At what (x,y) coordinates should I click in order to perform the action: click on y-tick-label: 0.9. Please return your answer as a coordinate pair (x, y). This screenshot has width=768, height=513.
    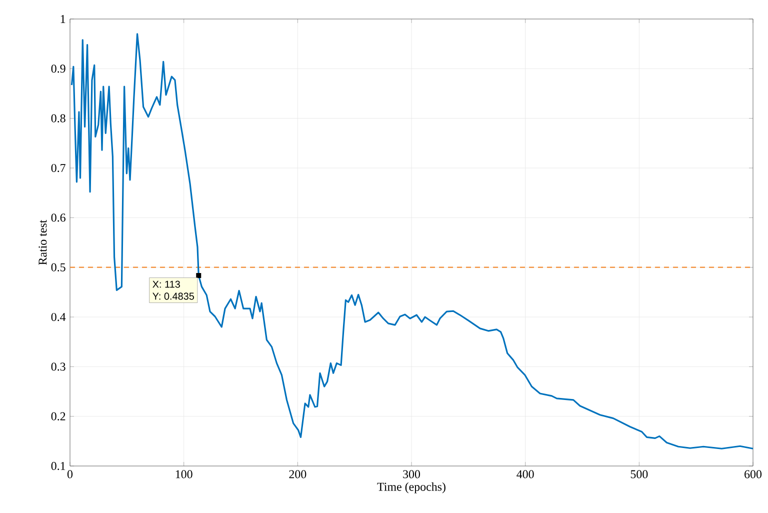
    Looking at the image, I should click on (58, 68).